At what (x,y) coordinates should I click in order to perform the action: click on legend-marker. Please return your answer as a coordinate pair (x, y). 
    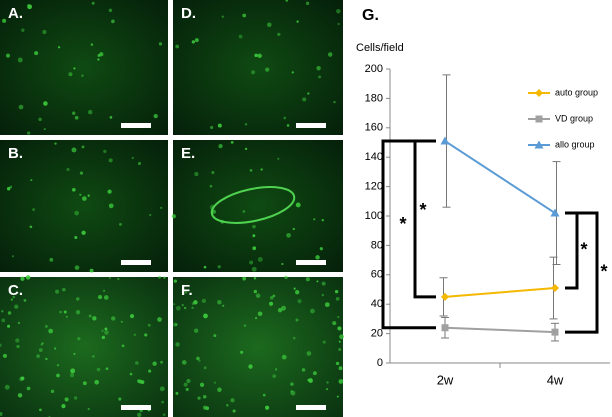
    Looking at the image, I should click on (539, 119).